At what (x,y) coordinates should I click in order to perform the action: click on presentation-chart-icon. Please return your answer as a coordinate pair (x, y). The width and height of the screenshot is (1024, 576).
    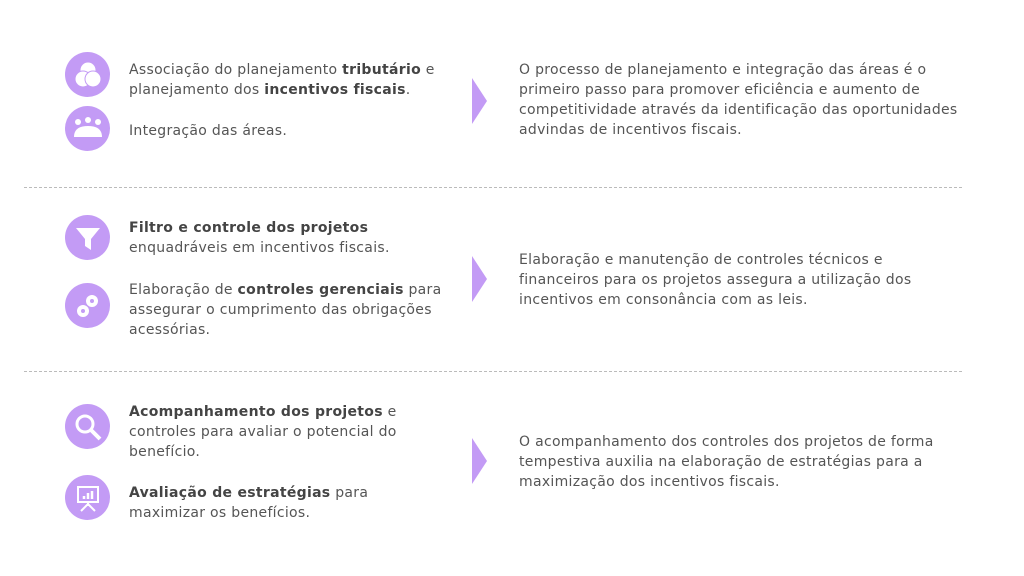
    Looking at the image, I should click on (87, 497).